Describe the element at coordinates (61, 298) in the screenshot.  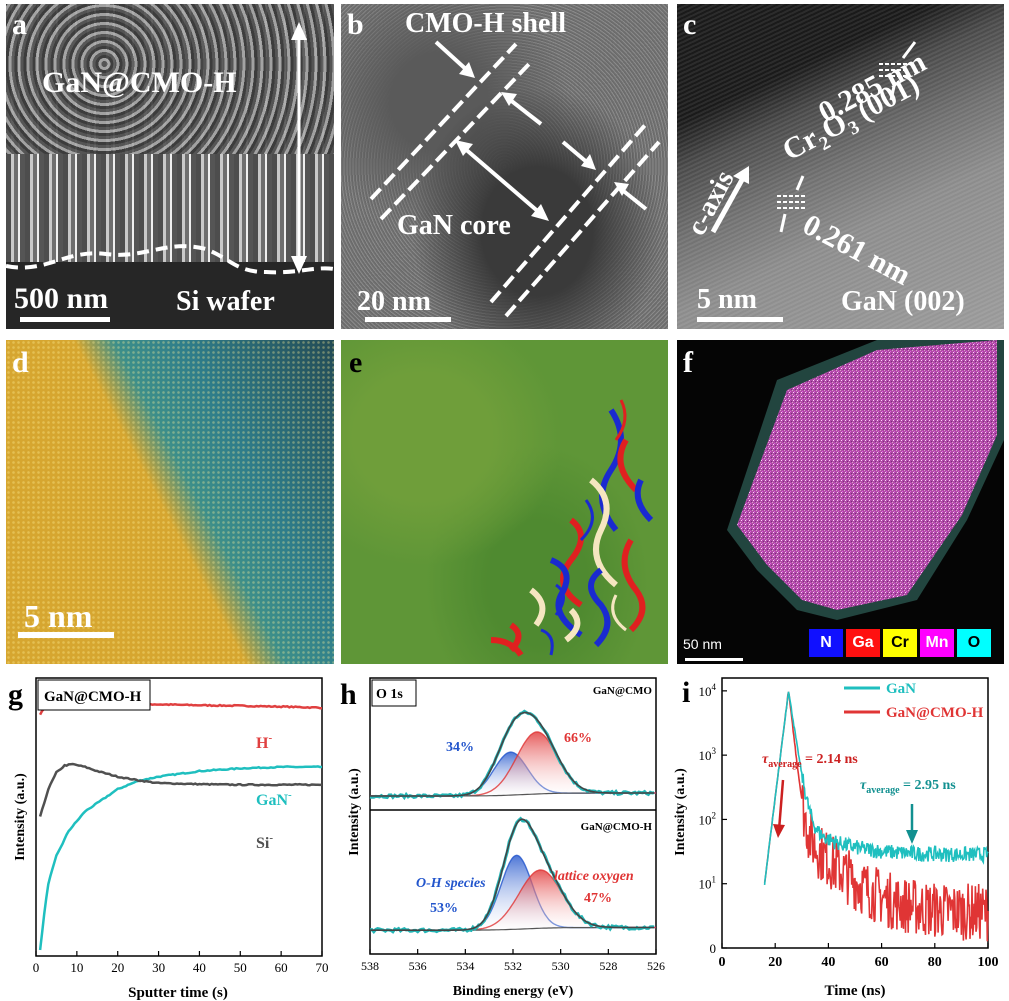
I see `scale-label: 500 nm` at that location.